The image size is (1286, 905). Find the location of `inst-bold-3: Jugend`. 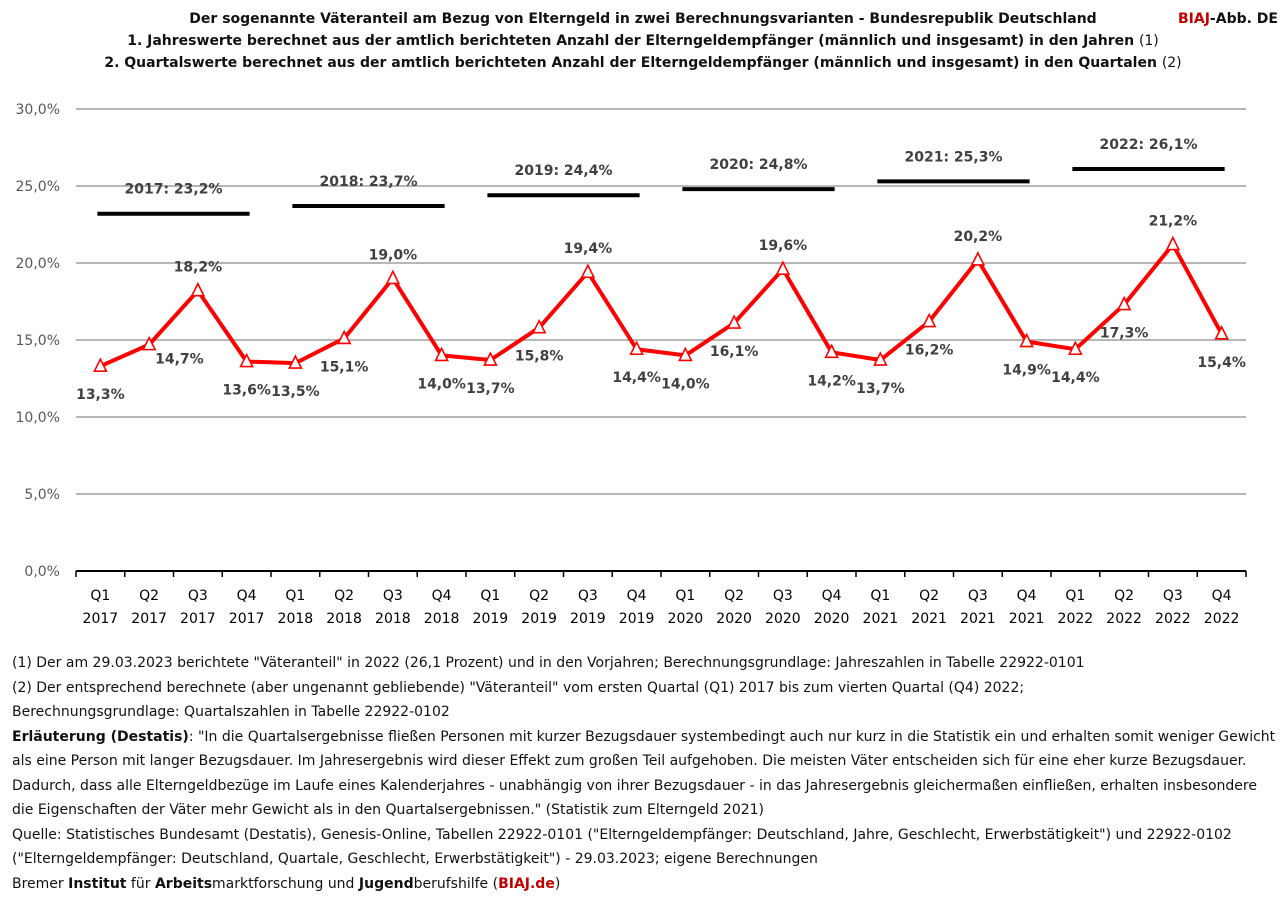

inst-bold-3: Jugend is located at coordinates (386, 883).